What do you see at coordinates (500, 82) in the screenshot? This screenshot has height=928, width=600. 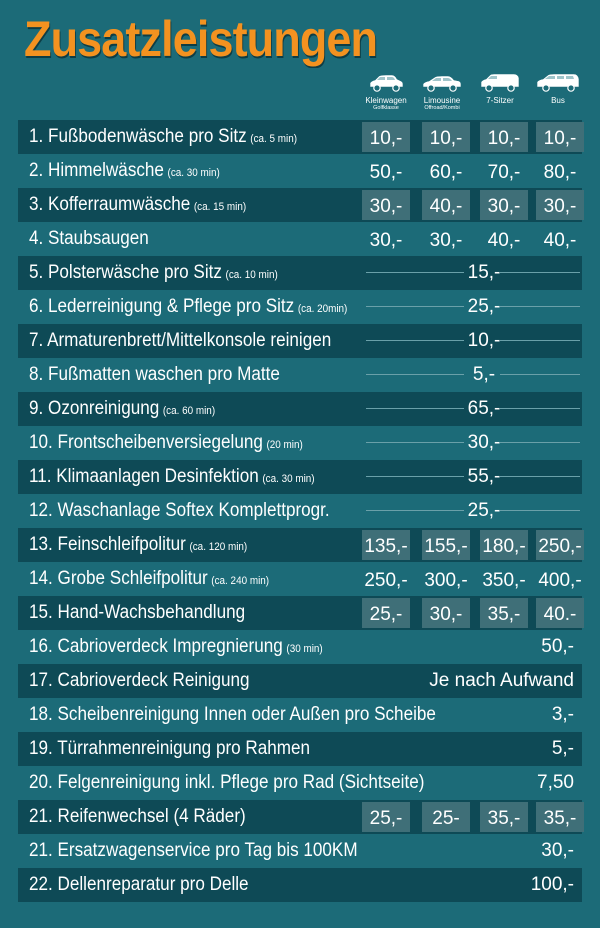 I see `van-icon` at bounding box center [500, 82].